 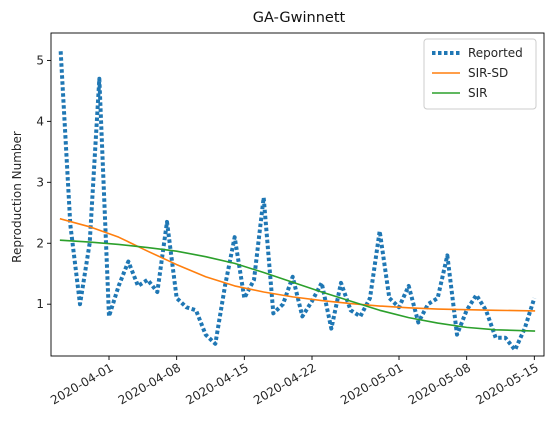 I want to click on y-tick-label: 2, so click(x=40, y=243).